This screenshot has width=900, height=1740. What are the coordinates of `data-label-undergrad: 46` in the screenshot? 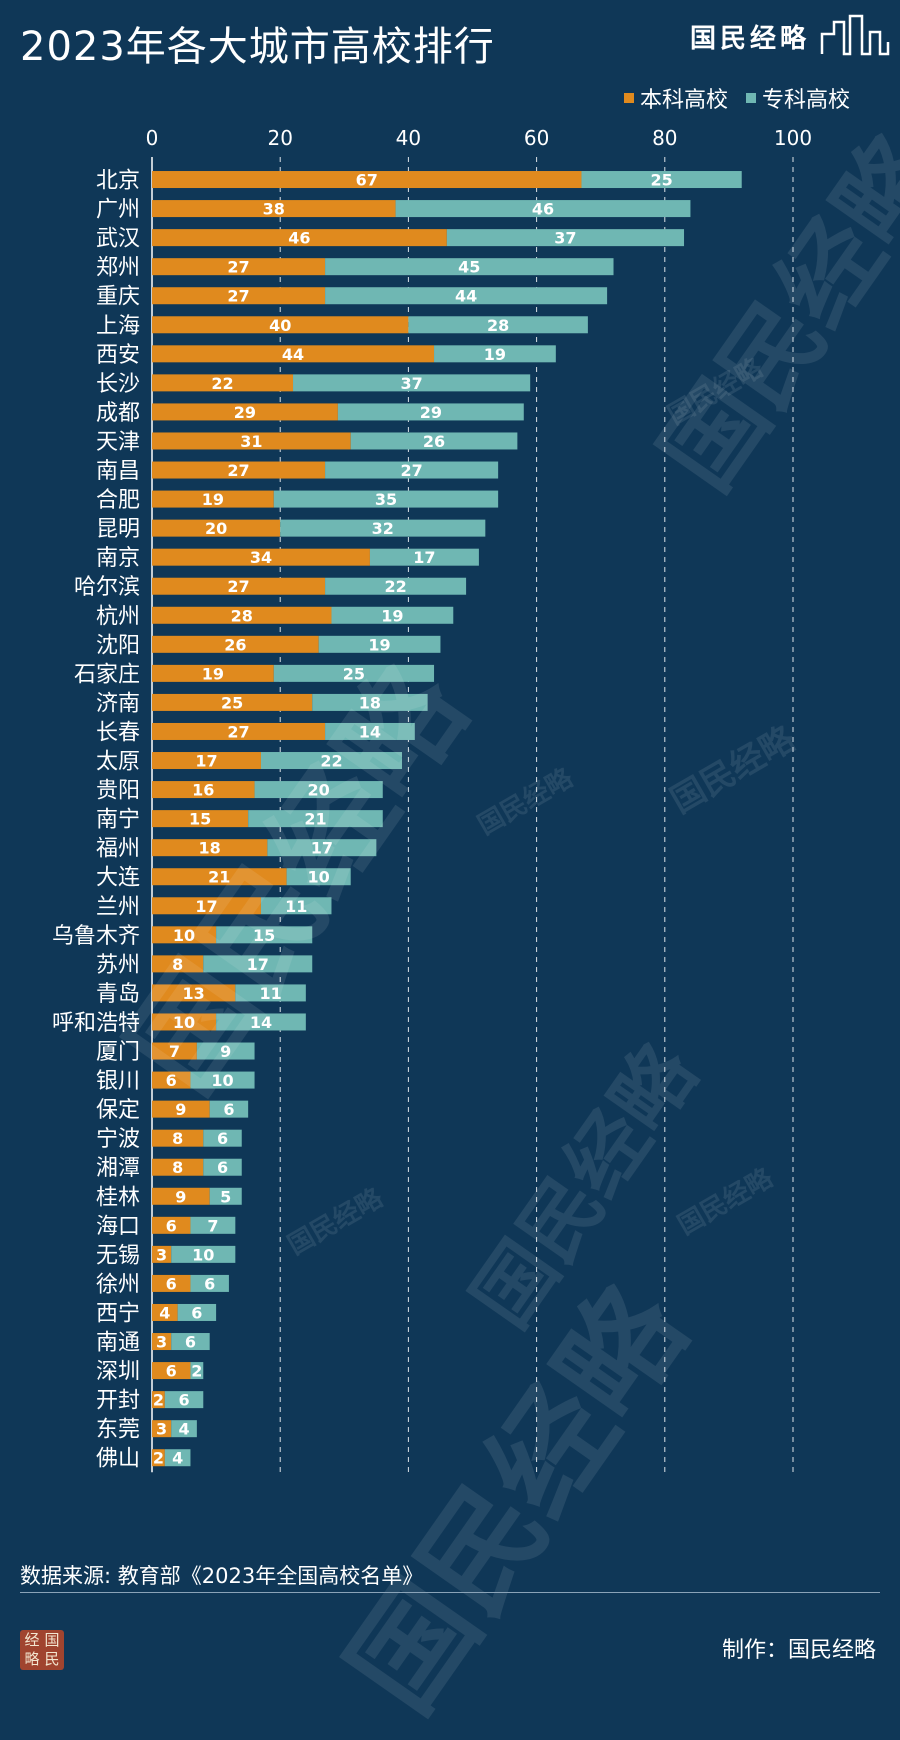 It's located at (299, 238).